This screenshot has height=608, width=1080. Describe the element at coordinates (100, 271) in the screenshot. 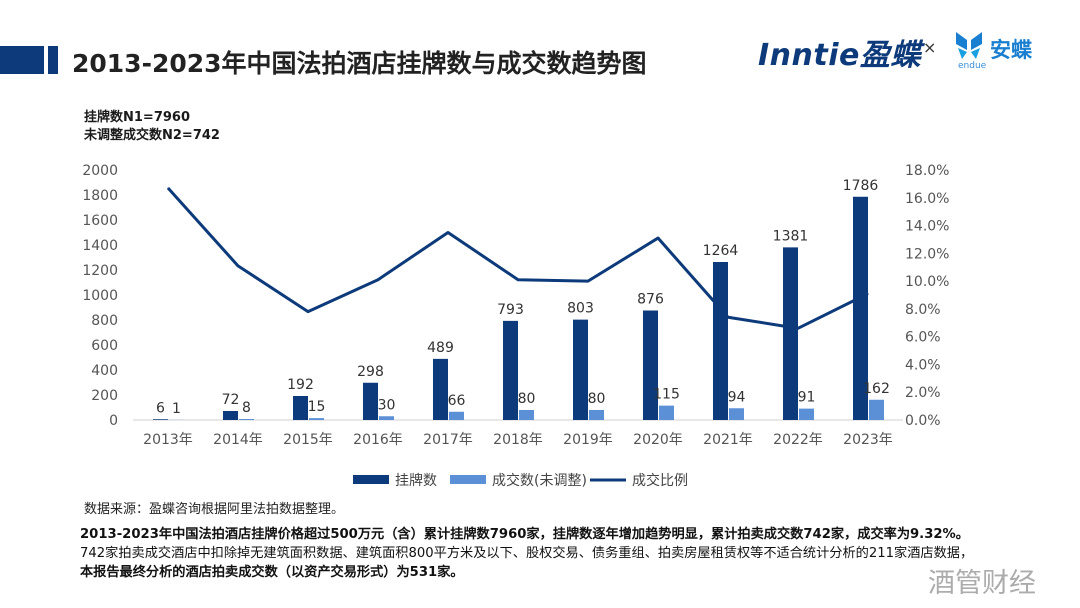

I see `y-left-tick-label: 1200` at that location.